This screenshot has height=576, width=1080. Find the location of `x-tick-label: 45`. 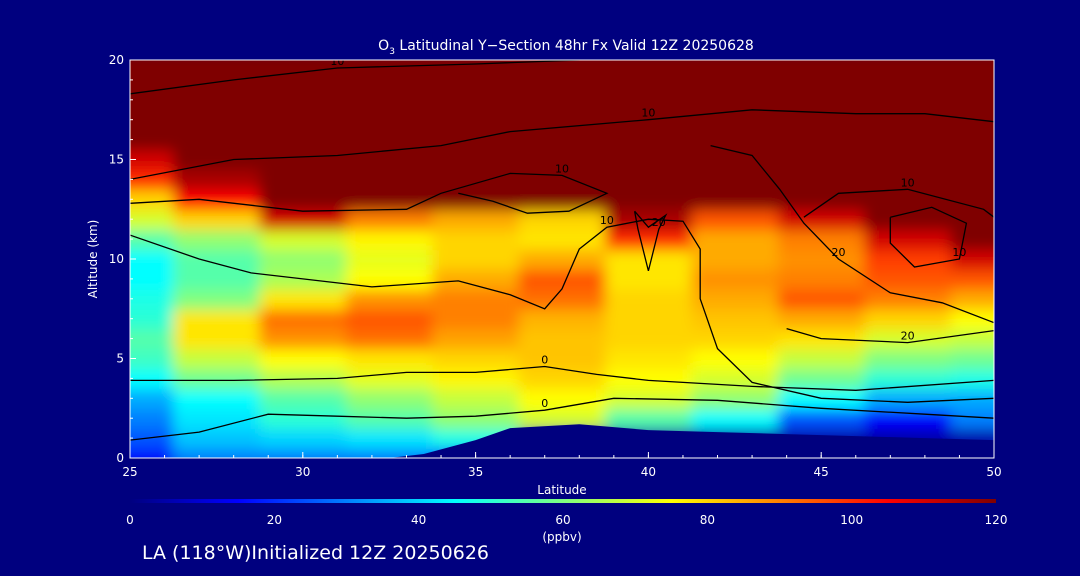

x-tick-label: 45 is located at coordinates (821, 472).